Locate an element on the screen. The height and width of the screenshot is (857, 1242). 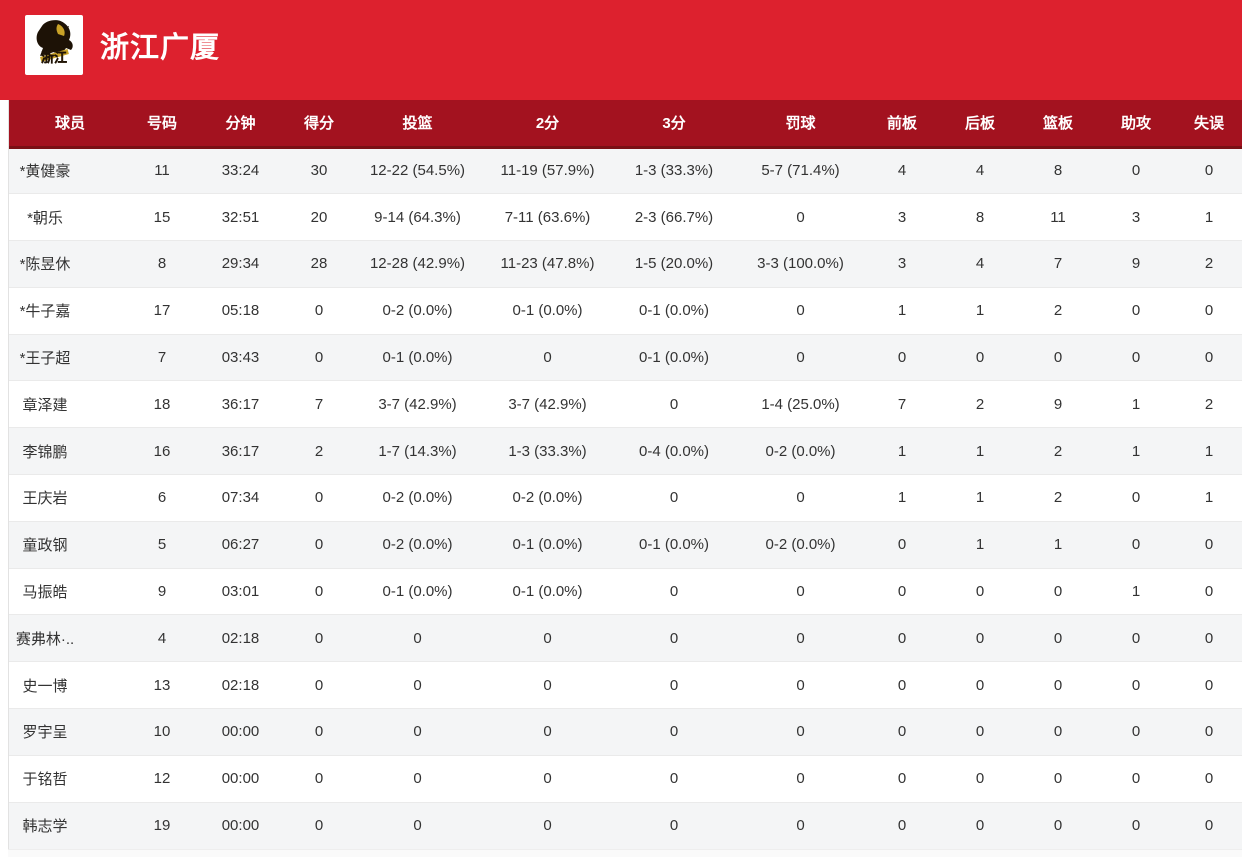
stat-cell: 18 is located at coordinates (162, 404).